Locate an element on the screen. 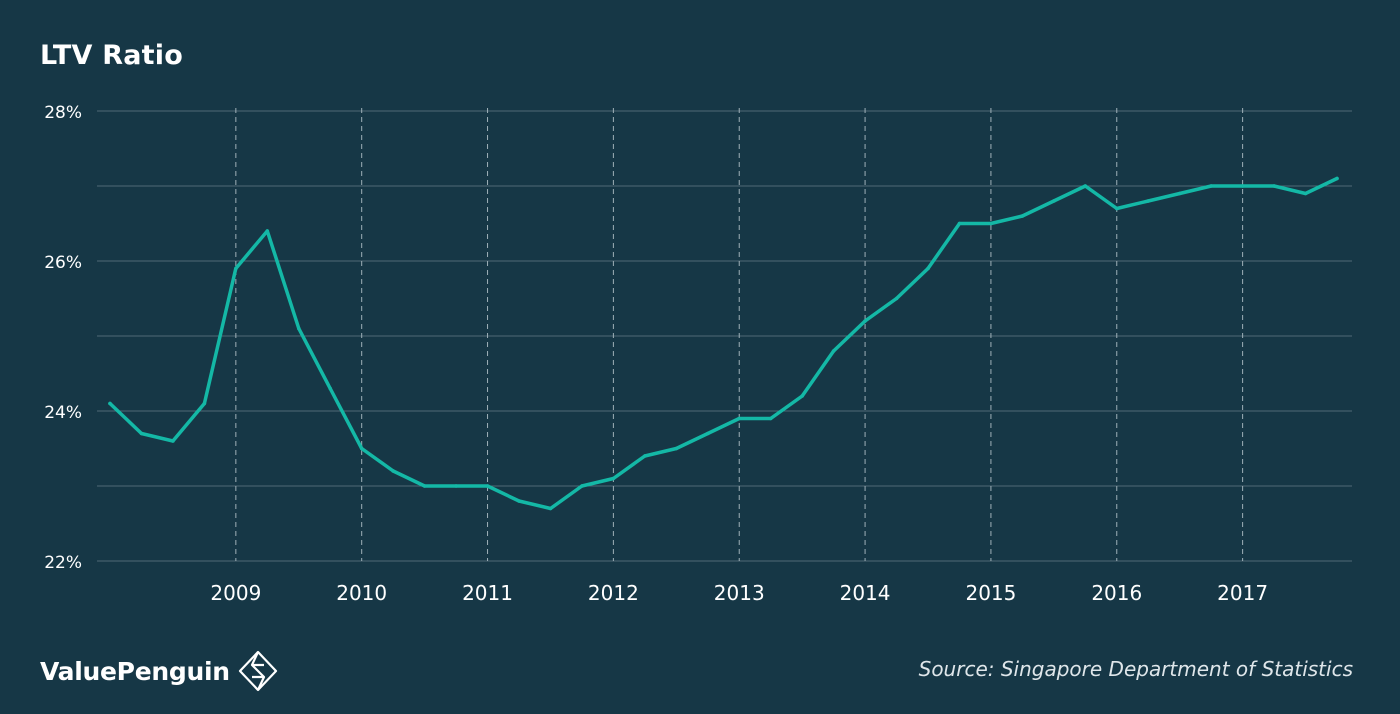 The height and width of the screenshot is (714, 1400). x-tick-label: 2011 is located at coordinates (487, 593).